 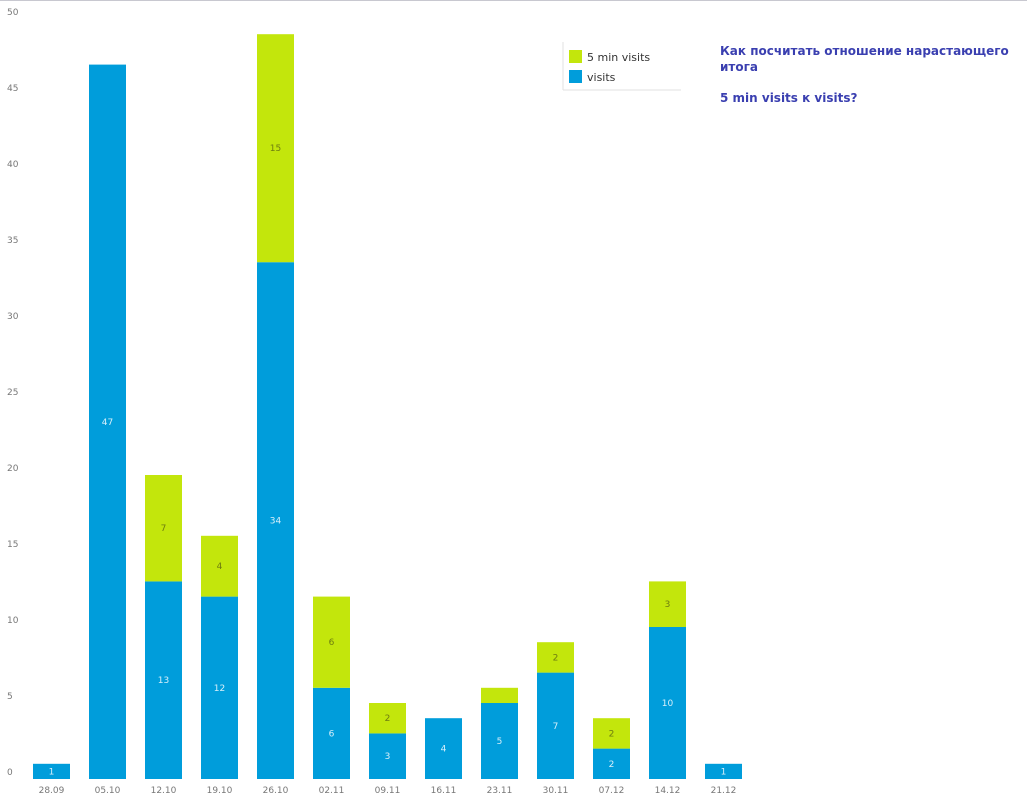 What do you see at coordinates (500, 791) in the screenshot?
I see `x-tick-label: 23.11` at bounding box center [500, 791].